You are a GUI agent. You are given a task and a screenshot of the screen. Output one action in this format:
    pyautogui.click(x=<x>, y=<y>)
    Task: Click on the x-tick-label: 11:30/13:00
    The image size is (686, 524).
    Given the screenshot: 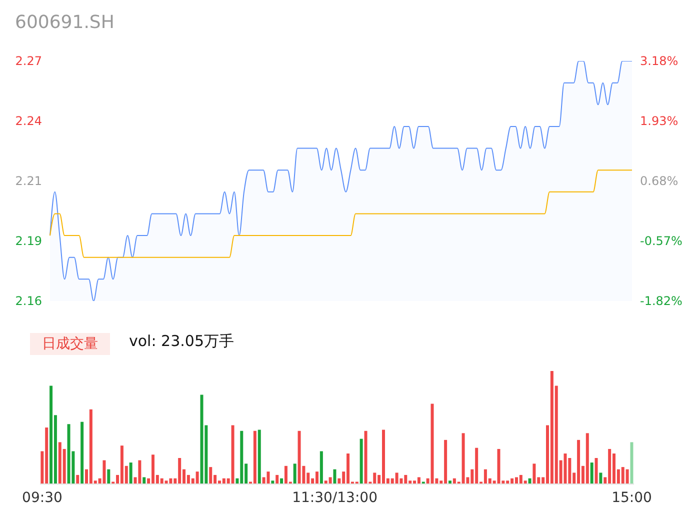 What is the action you would take?
    pyautogui.click(x=335, y=498)
    